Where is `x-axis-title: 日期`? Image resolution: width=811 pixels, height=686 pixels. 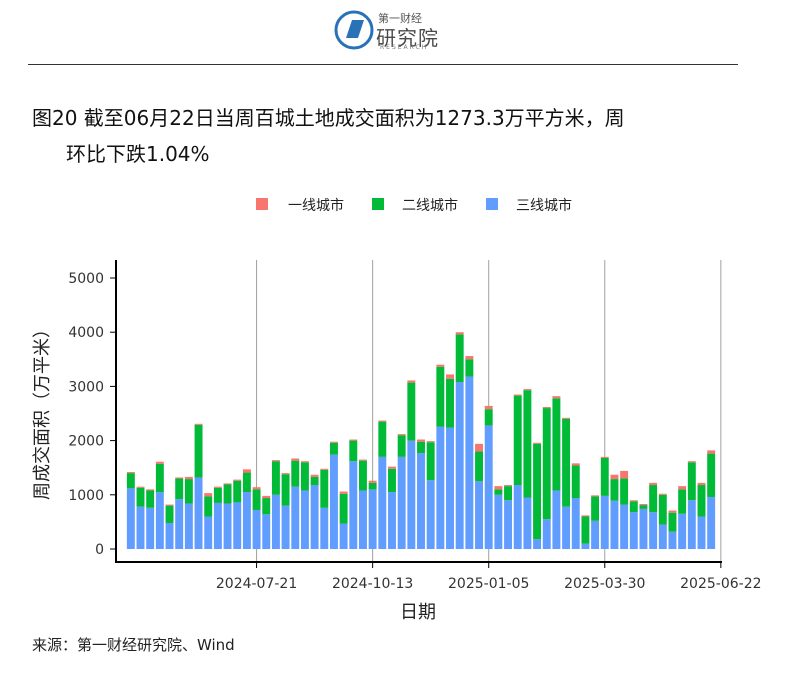
x-axis-title: 日期 is located at coordinates (418, 612).